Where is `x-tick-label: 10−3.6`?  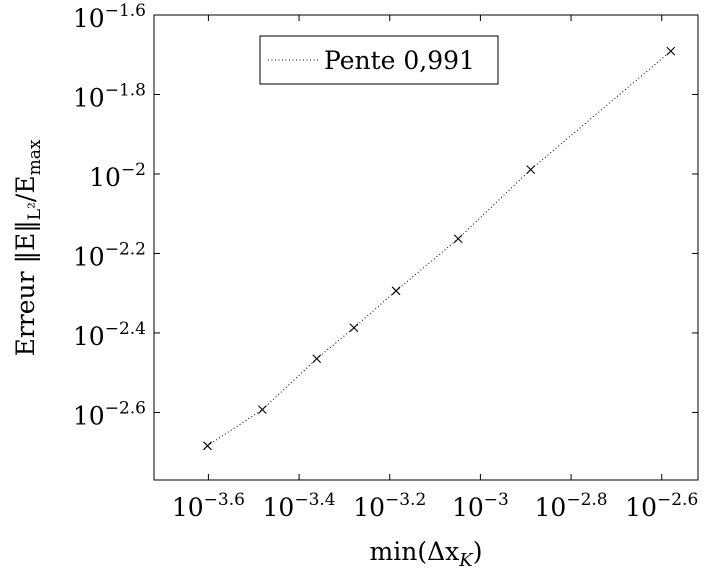
x-tick-label: 10−3.6 is located at coordinates (208, 506).